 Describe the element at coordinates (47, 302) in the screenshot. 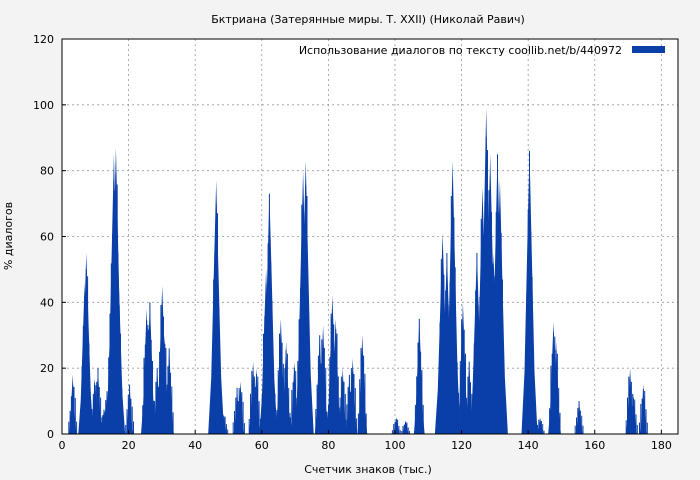

I see `y-tick-label: 40` at that location.